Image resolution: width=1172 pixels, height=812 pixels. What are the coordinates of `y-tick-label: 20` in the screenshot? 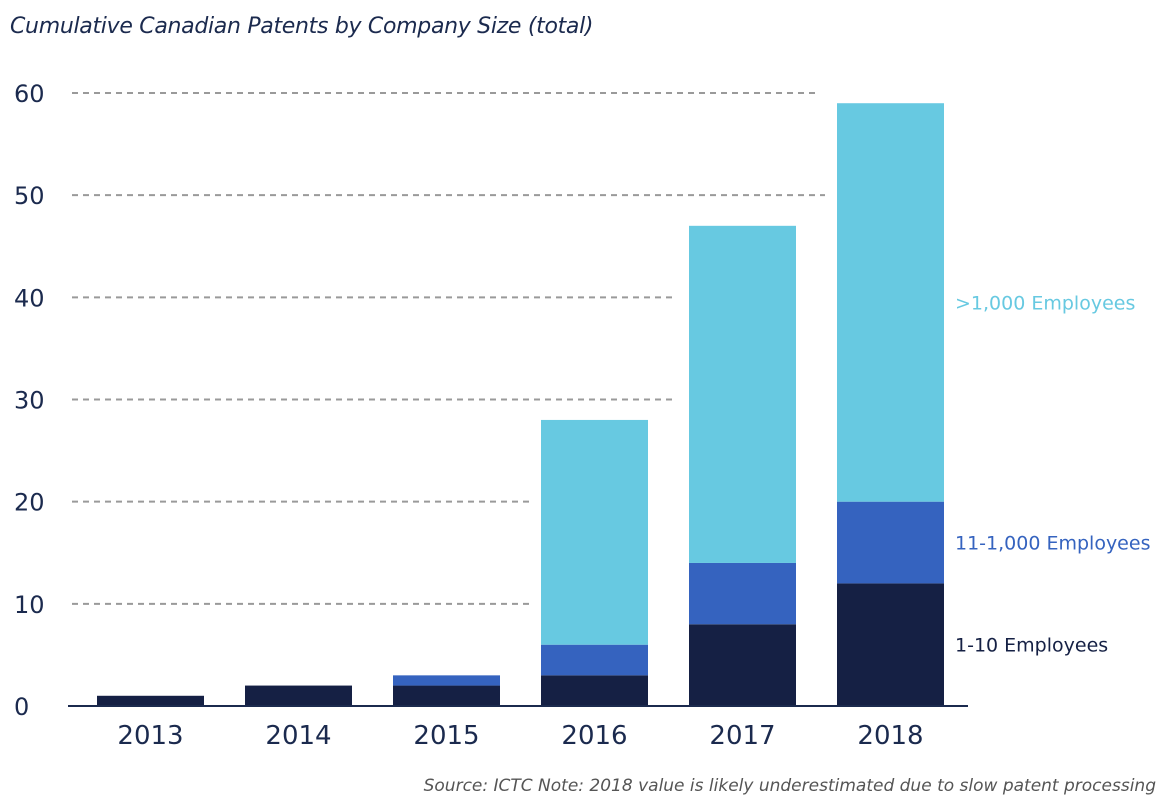 It's located at (29, 503).